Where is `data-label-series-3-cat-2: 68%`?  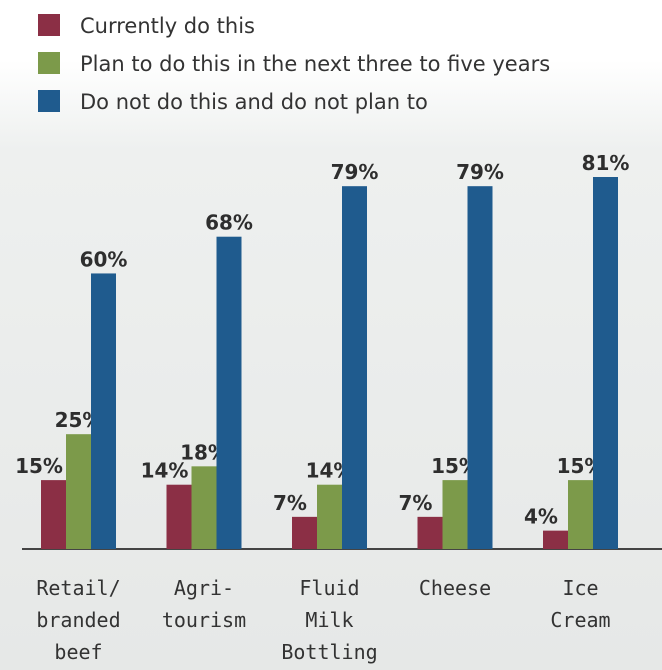 data-label-series-3-cat-2: 68% is located at coordinates (229, 223).